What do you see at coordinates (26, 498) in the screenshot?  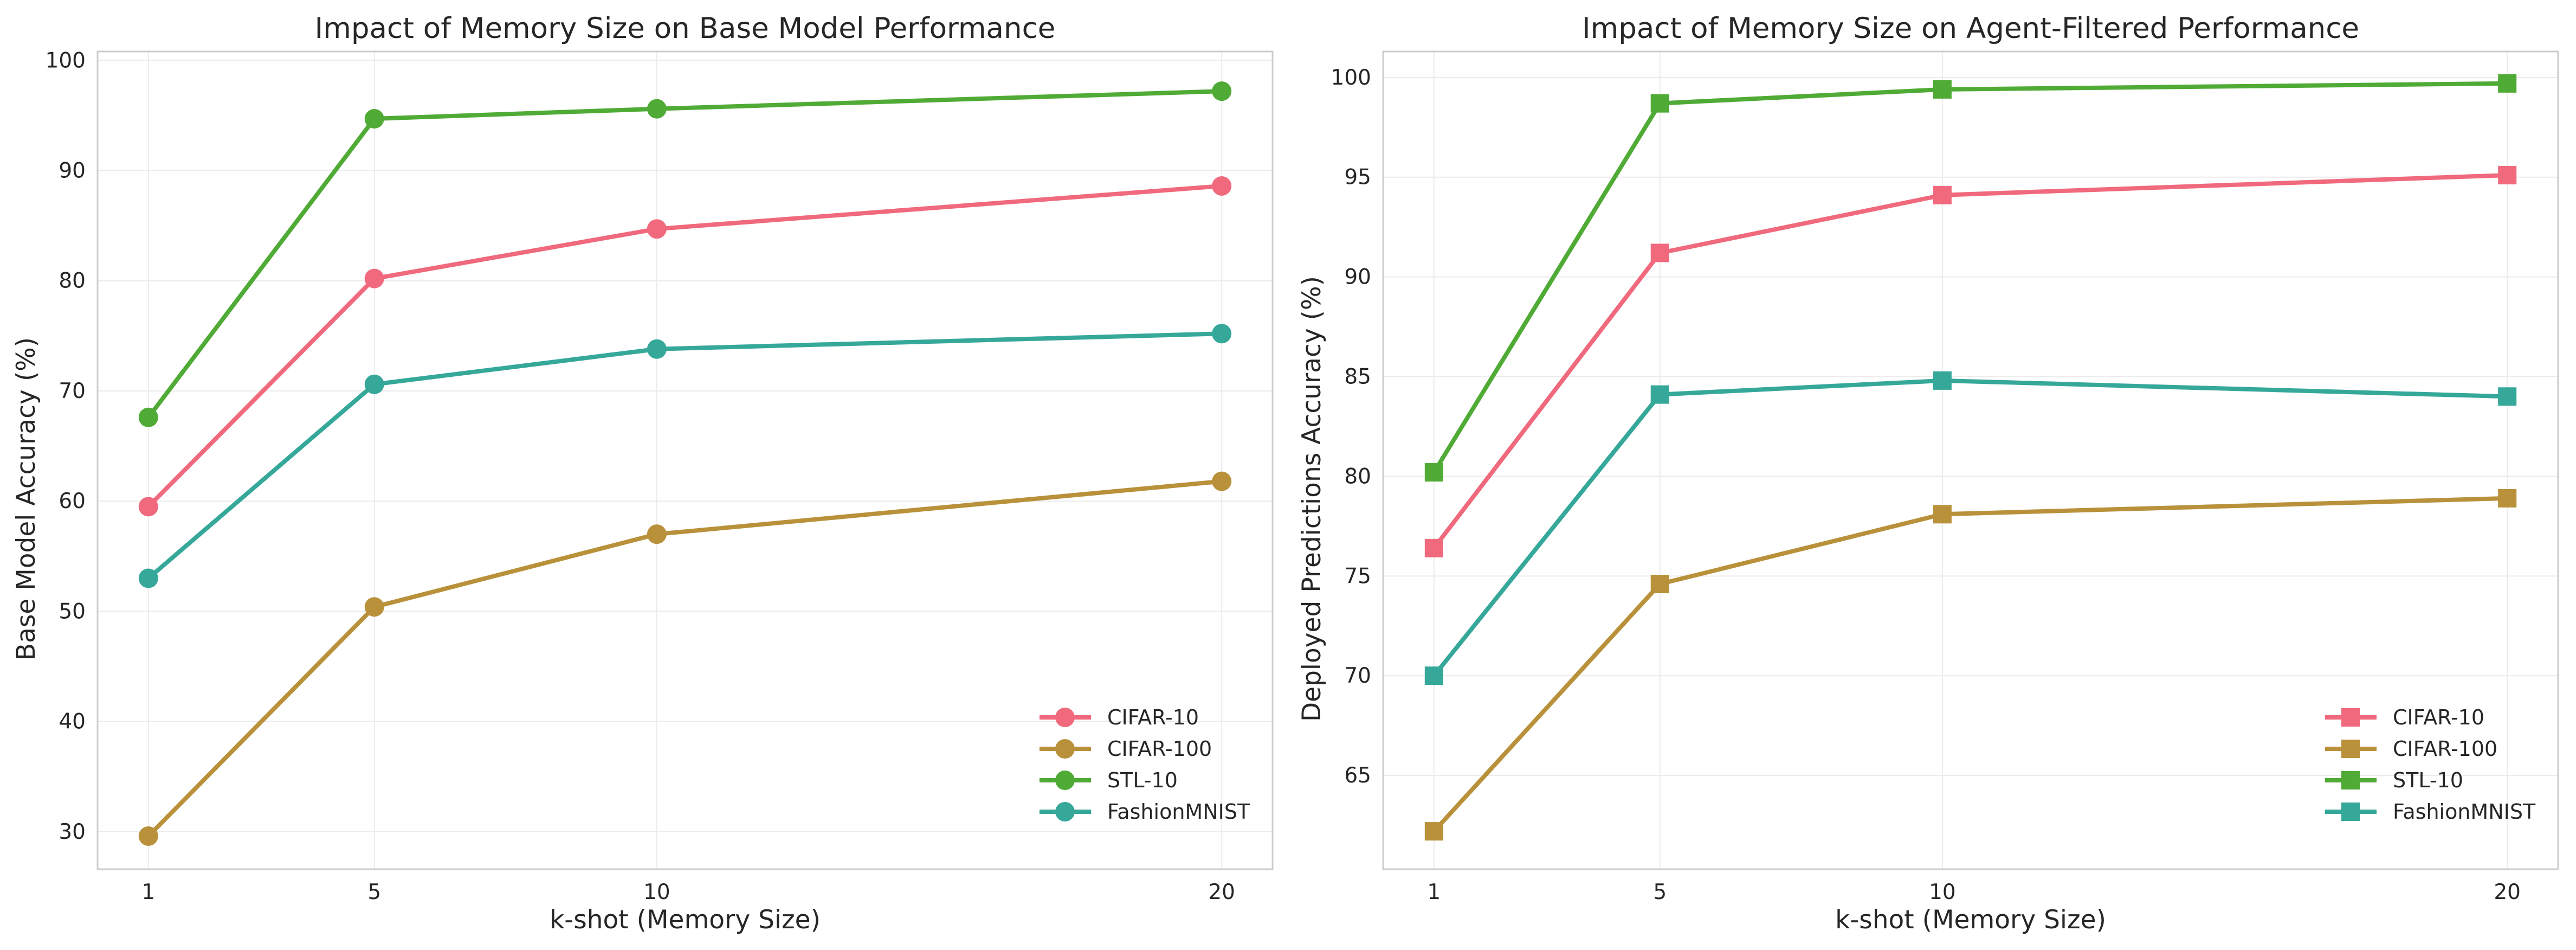 I see `y-axis-label: Base Model Accuracy (%)` at bounding box center [26, 498].